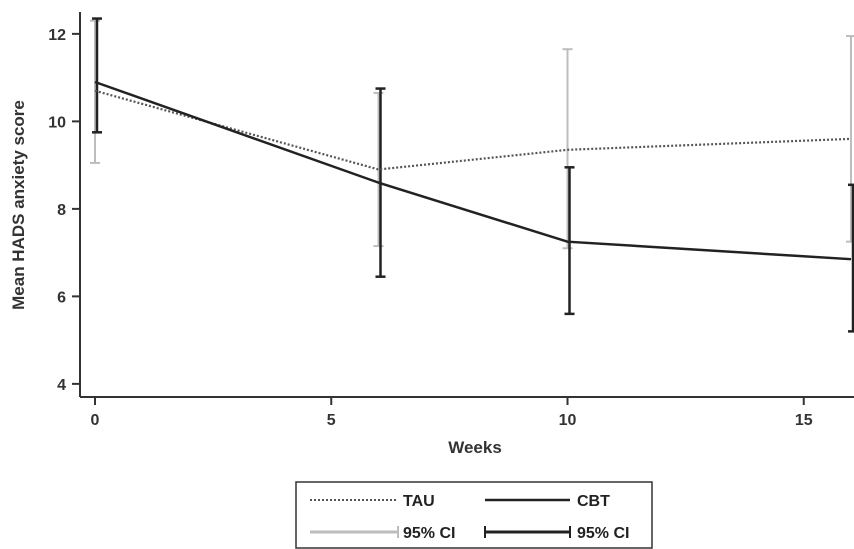 The width and height of the screenshot is (854, 549). I want to click on x-tick-label: 5, so click(331, 420).